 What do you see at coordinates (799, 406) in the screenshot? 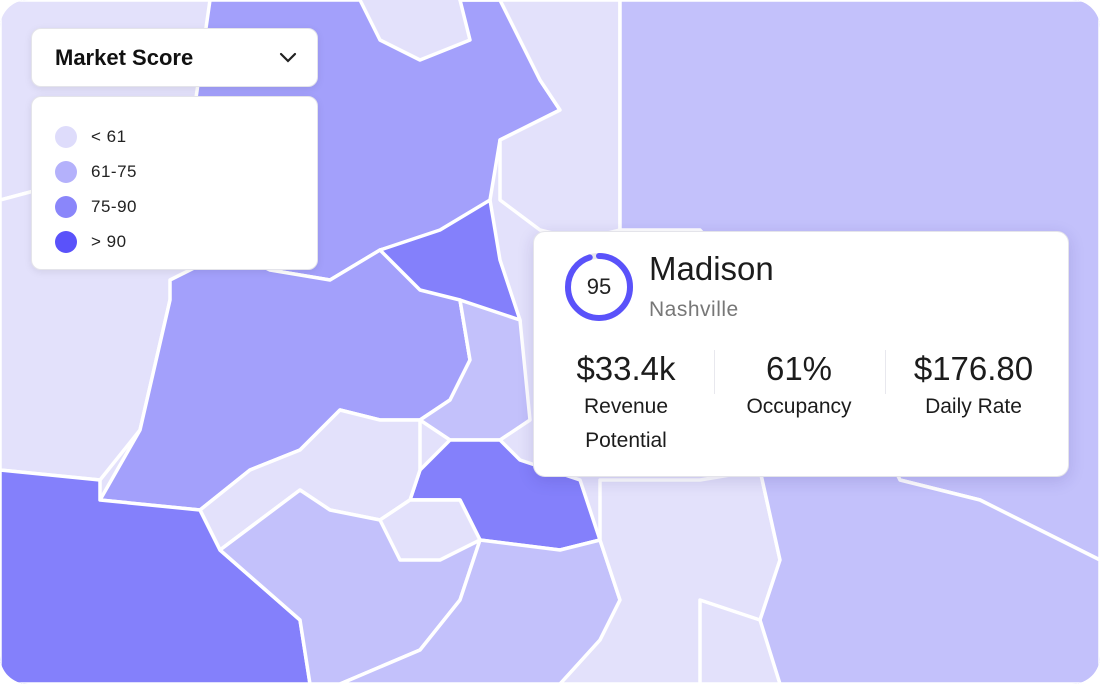
I see `stat-label: Occupancy` at bounding box center [799, 406].